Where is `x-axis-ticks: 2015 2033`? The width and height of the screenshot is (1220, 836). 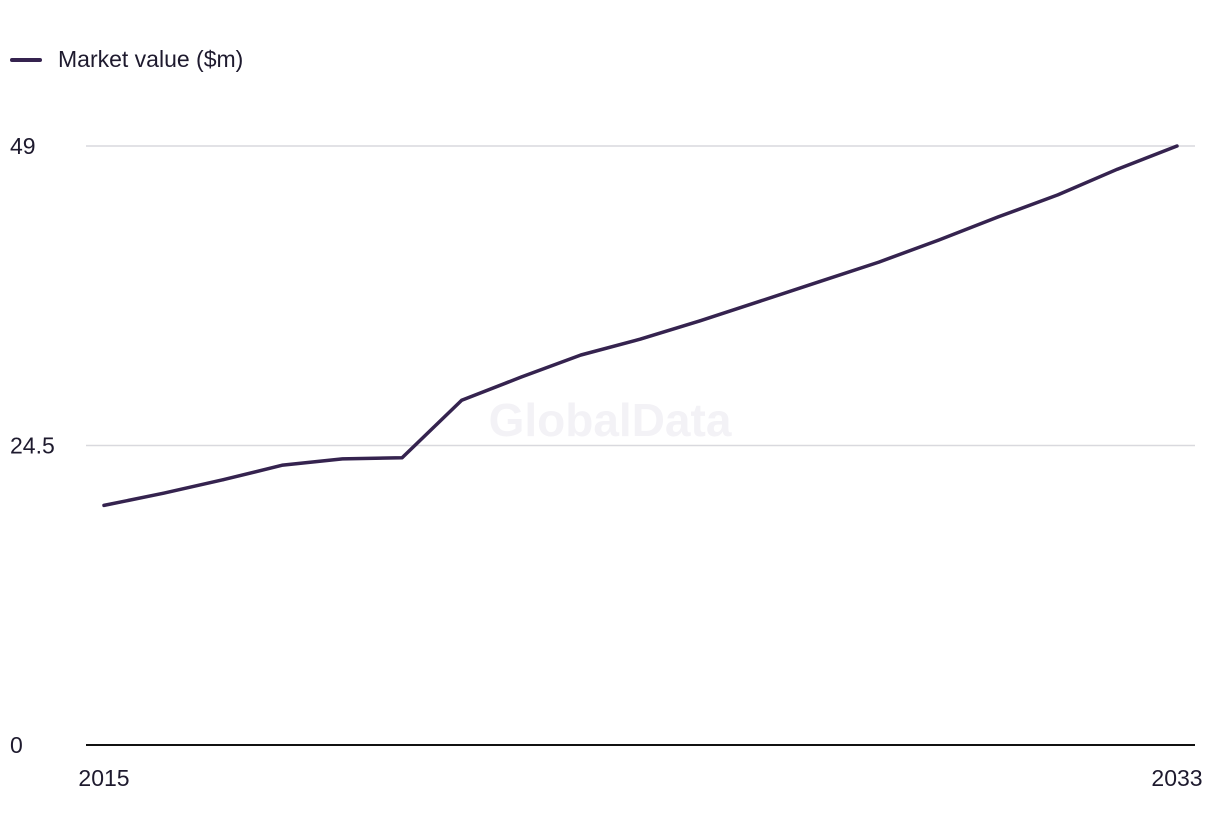 x-axis-ticks: 2015 2033 is located at coordinates (640, 778).